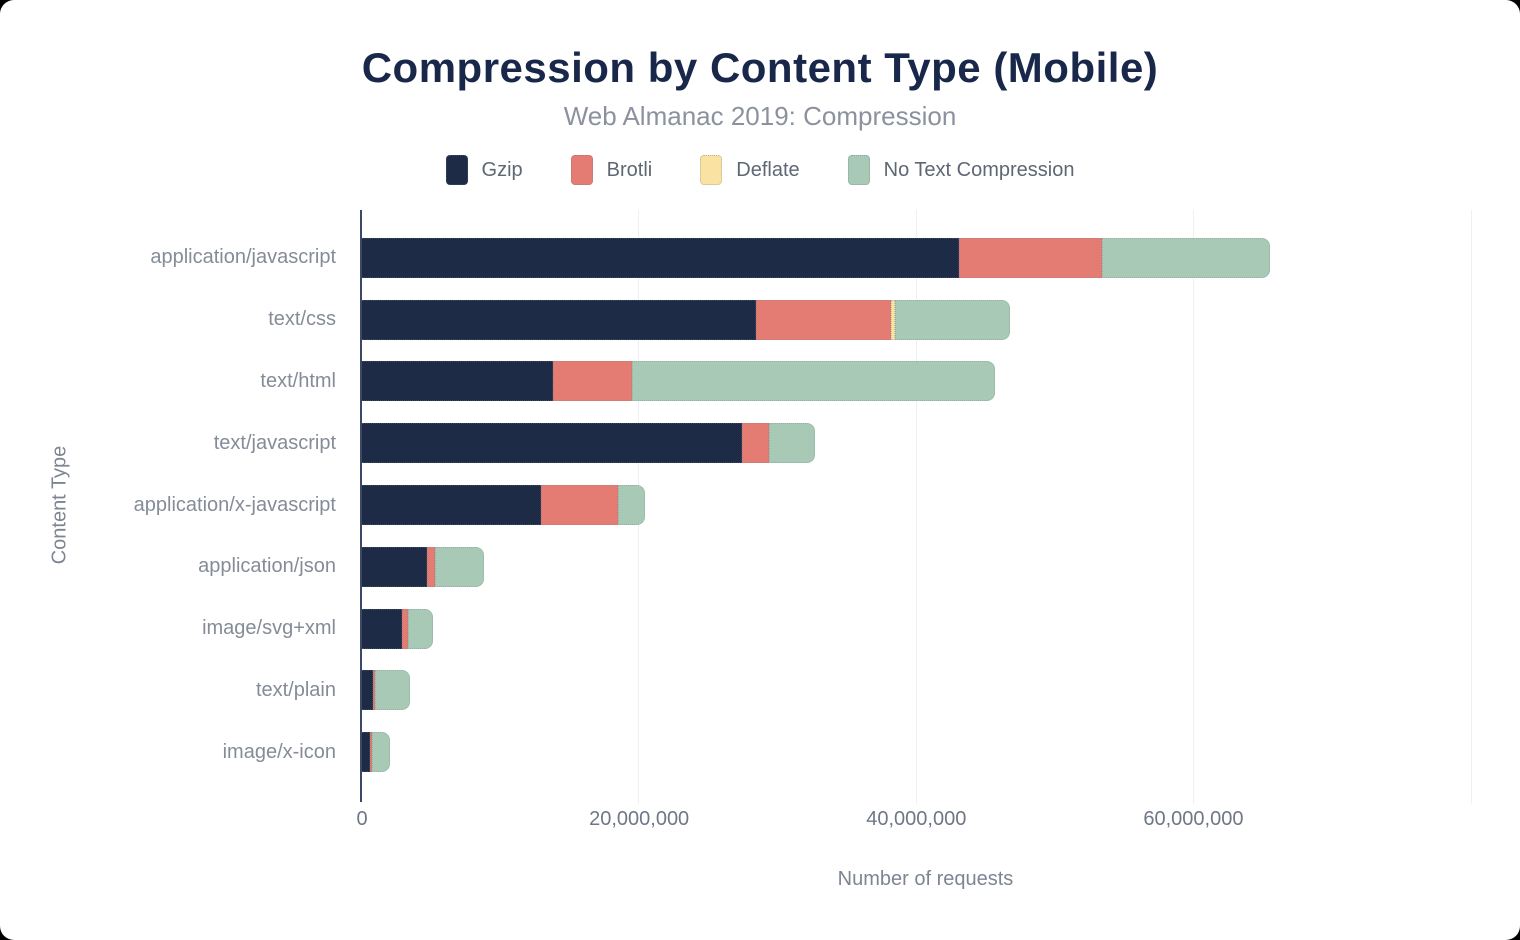  What do you see at coordinates (302, 319) in the screenshot?
I see `y-axis-label: text/css` at bounding box center [302, 319].